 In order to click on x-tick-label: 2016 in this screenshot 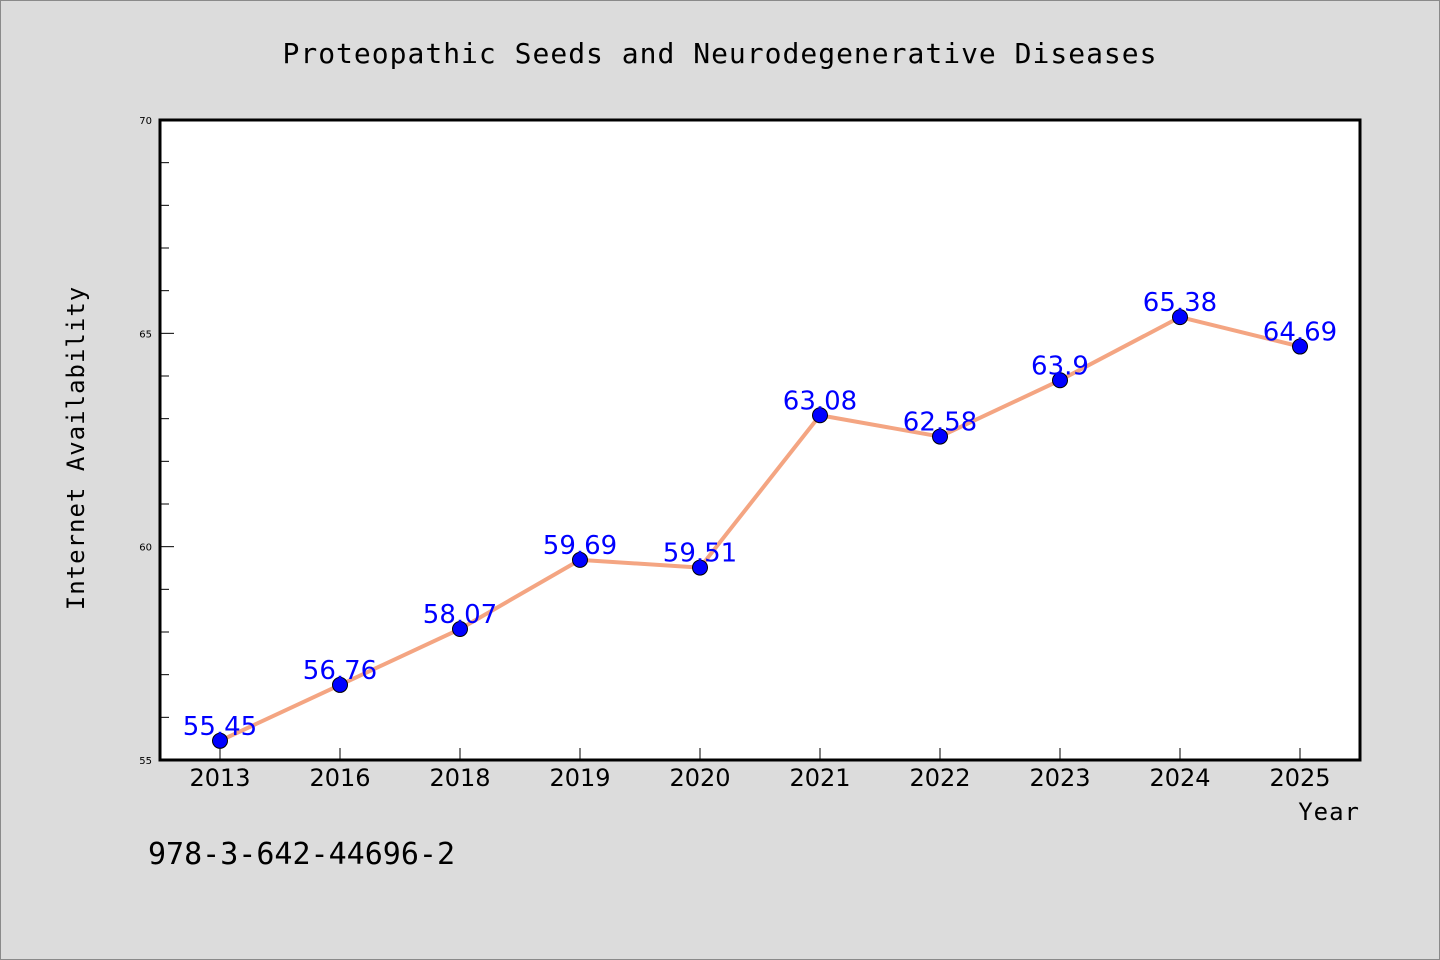, I will do `click(339, 778)`.